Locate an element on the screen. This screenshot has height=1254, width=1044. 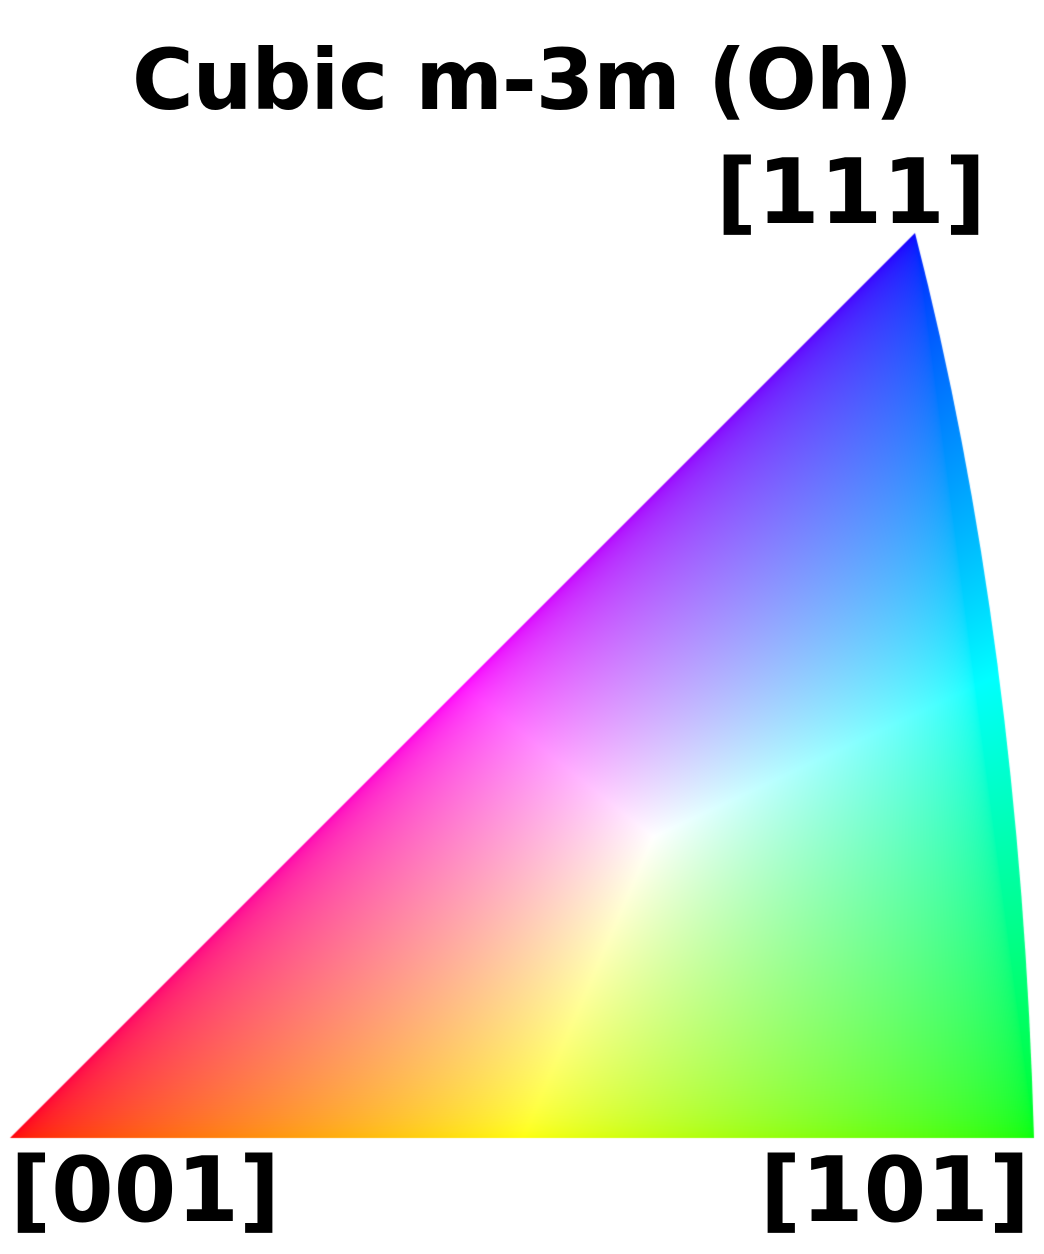
chart-title: Cubic m-3m (Oh) is located at coordinates (522, 80).